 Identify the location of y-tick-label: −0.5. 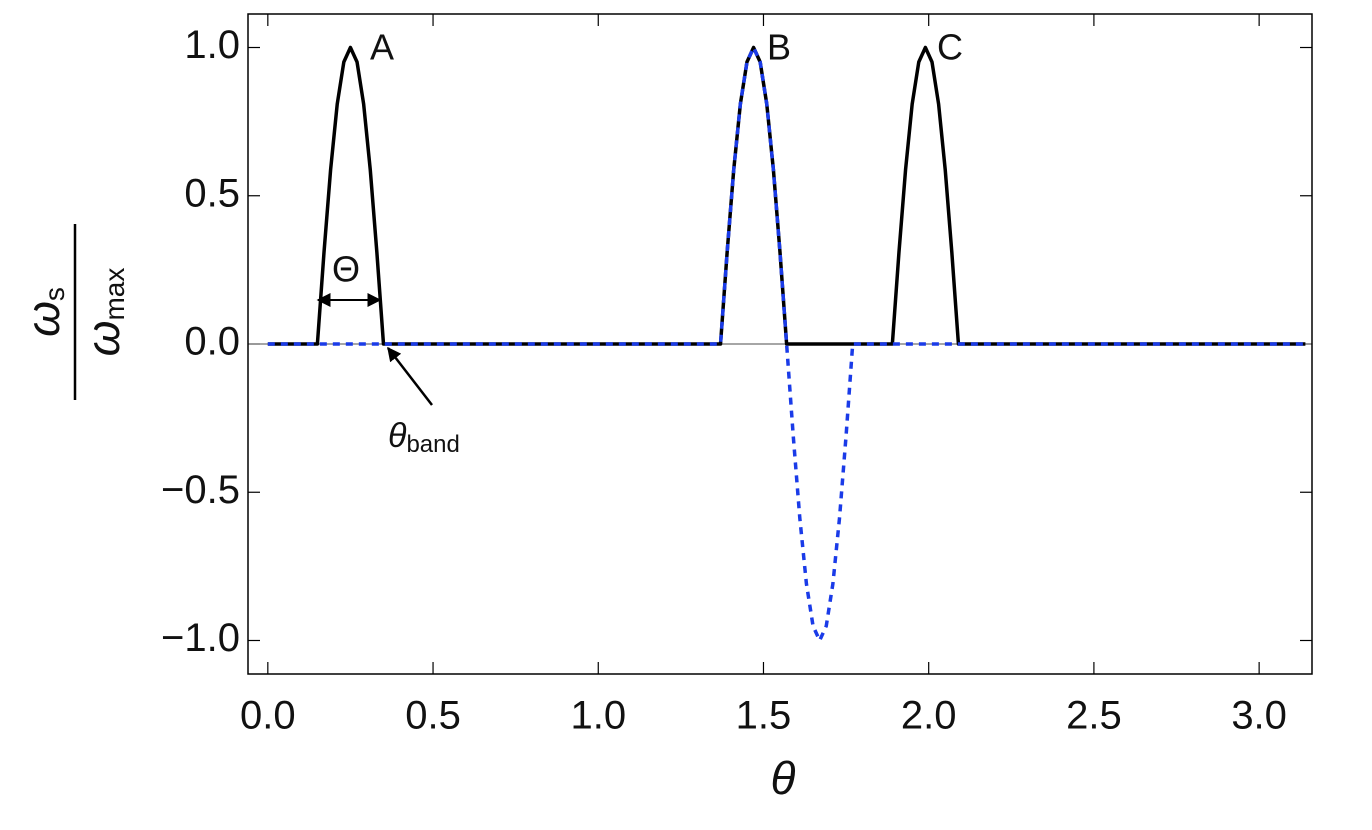
(200, 490).